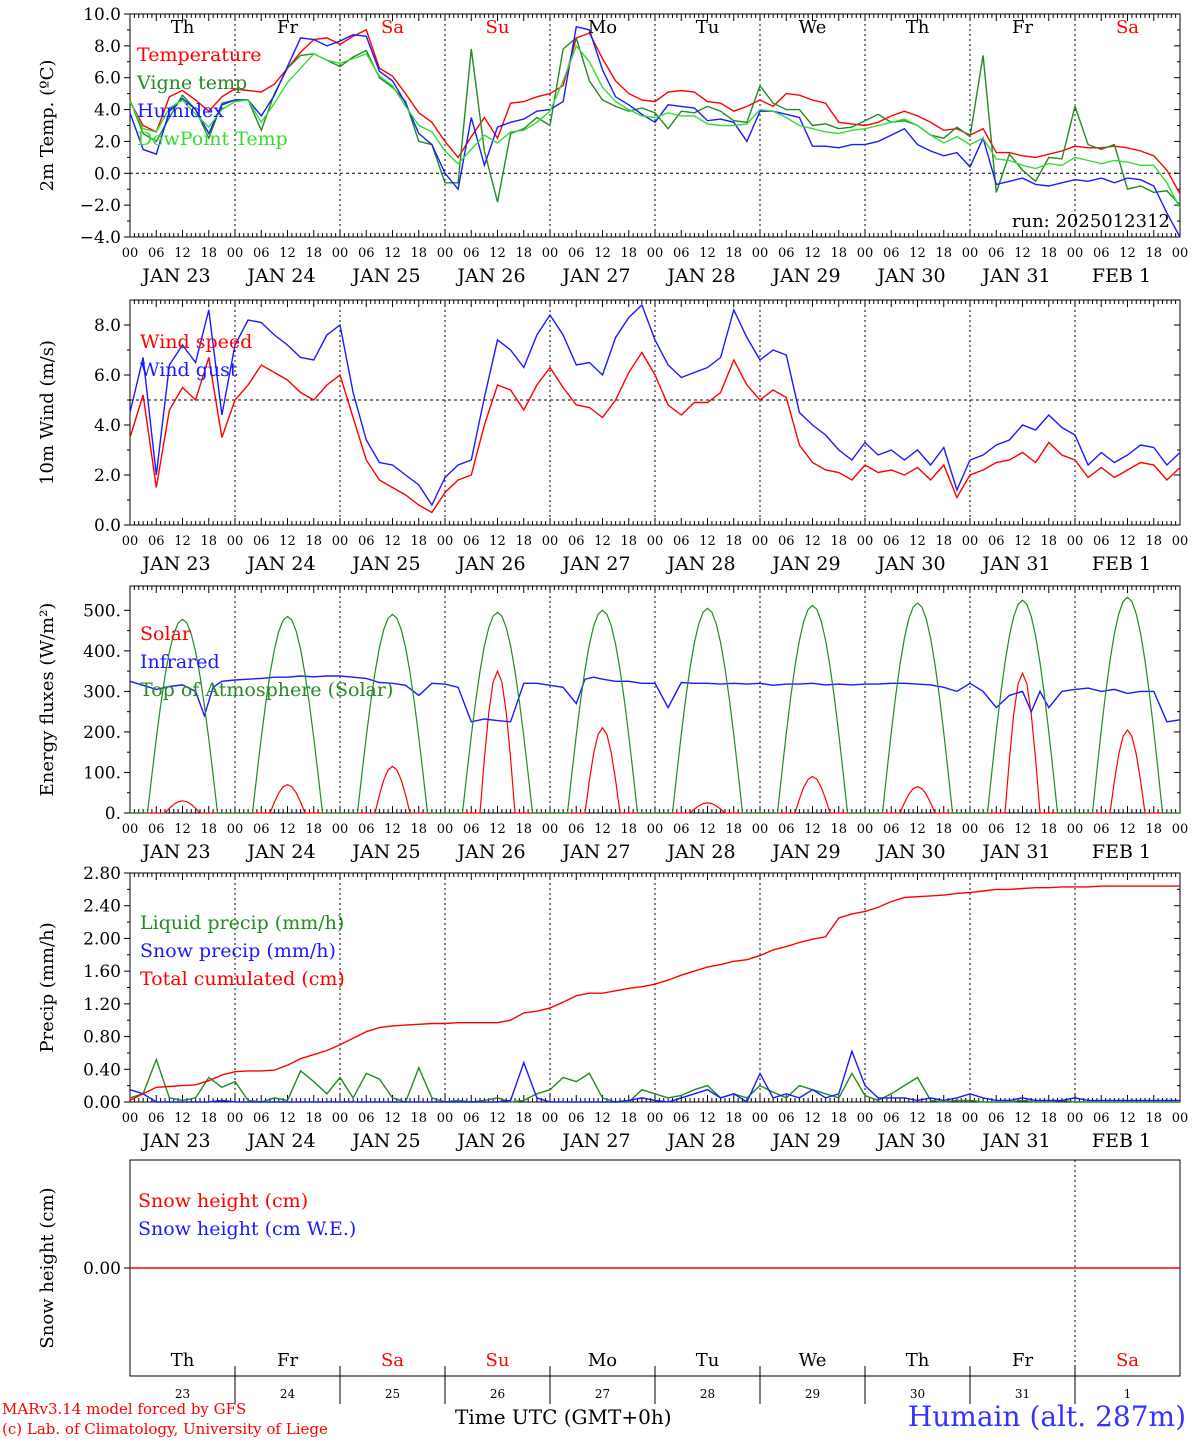  What do you see at coordinates (166, 634) in the screenshot?
I see `legend-entry: Solar` at bounding box center [166, 634].